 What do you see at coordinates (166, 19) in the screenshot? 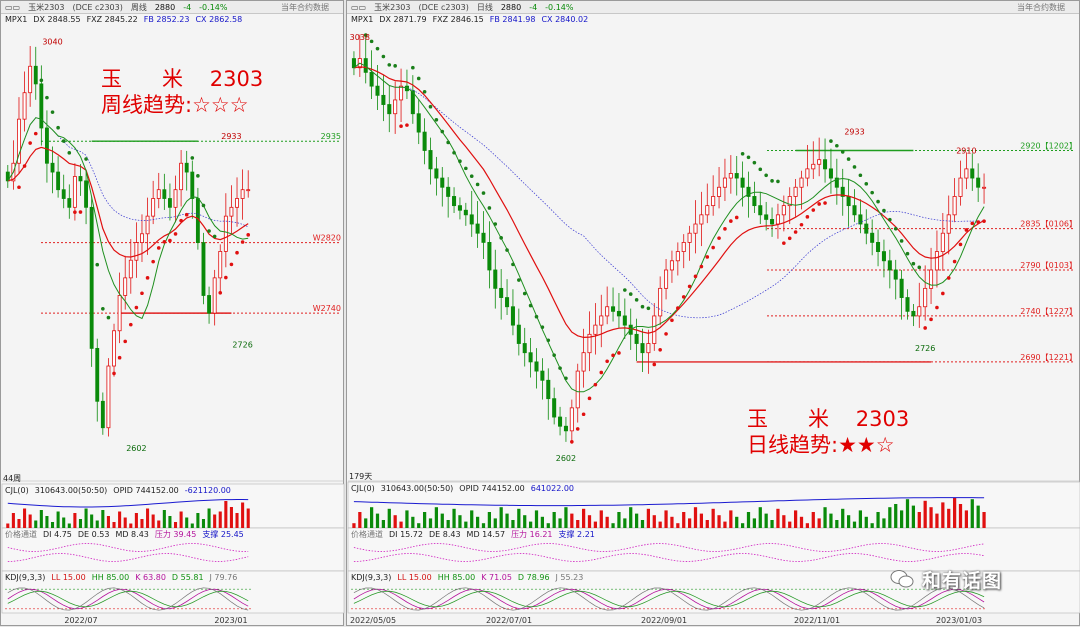
I see `fb-value: FB 2852.23` at bounding box center [166, 19].